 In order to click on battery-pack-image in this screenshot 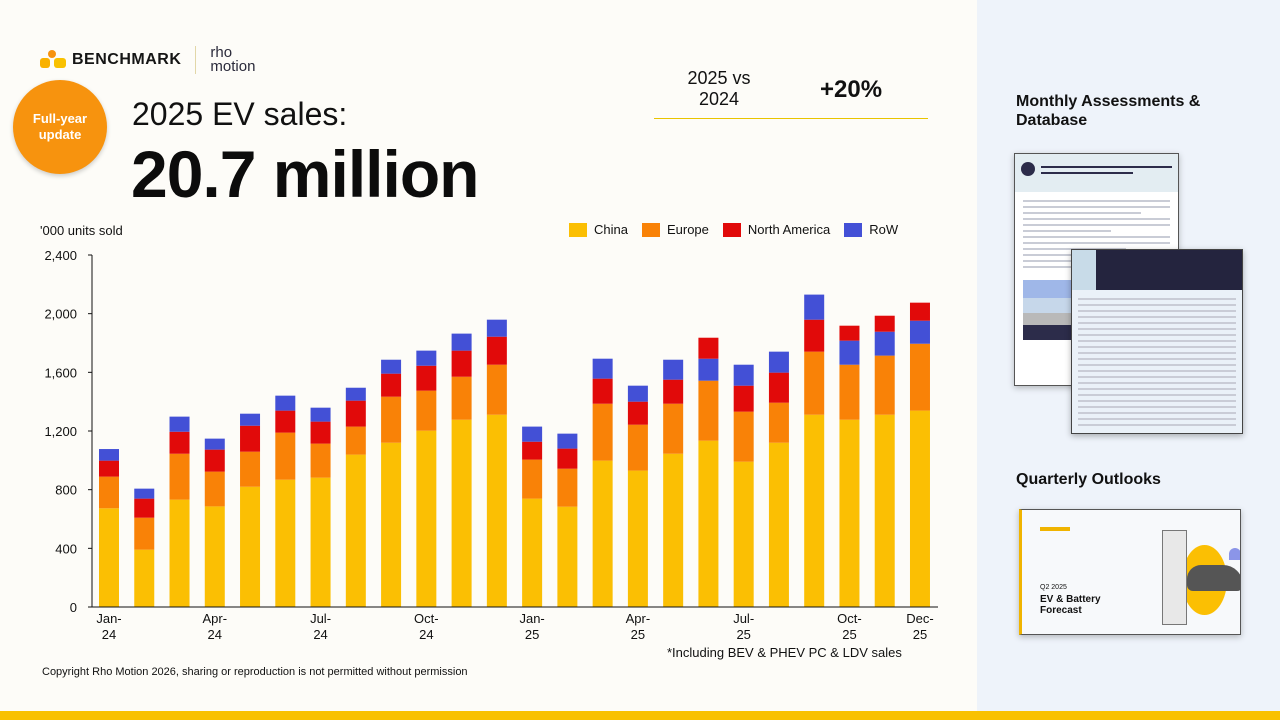, I will do `click(1174, 577)`.